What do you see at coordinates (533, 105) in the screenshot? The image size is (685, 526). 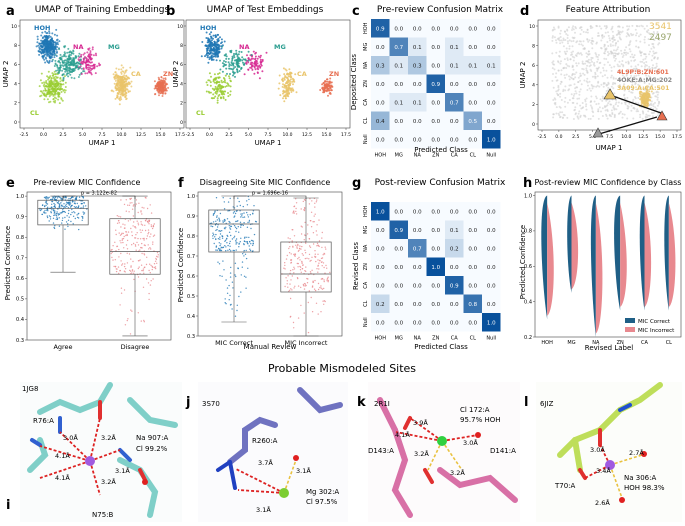 I see `y-tick-label: 2` at bounding box center [533, 105].